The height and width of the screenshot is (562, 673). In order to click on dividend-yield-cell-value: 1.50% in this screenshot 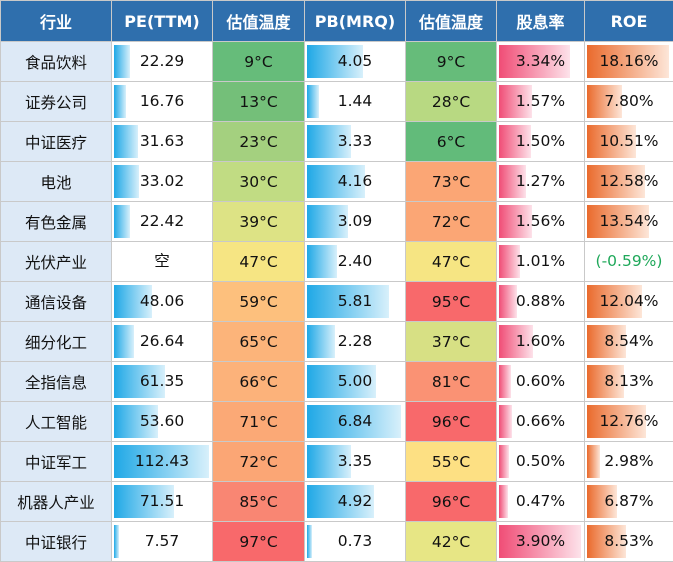, I will do `click(540, 141)`.